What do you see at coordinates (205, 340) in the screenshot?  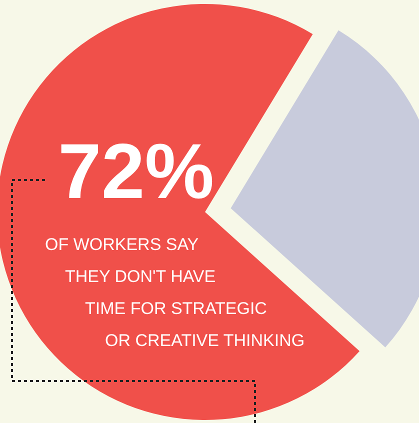 I see `text: OR CREATIVE THINKING` at bounding box center [205, 340].